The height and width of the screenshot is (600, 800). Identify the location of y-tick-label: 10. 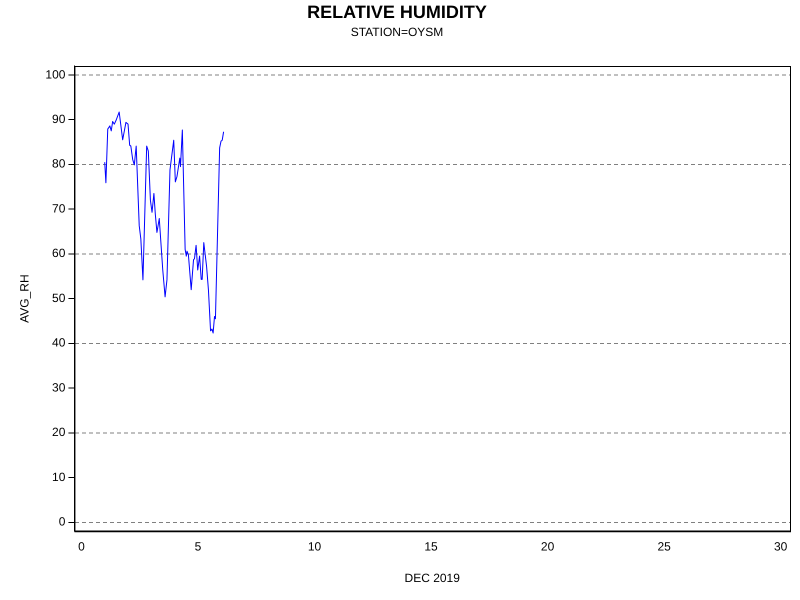
(59, 477).